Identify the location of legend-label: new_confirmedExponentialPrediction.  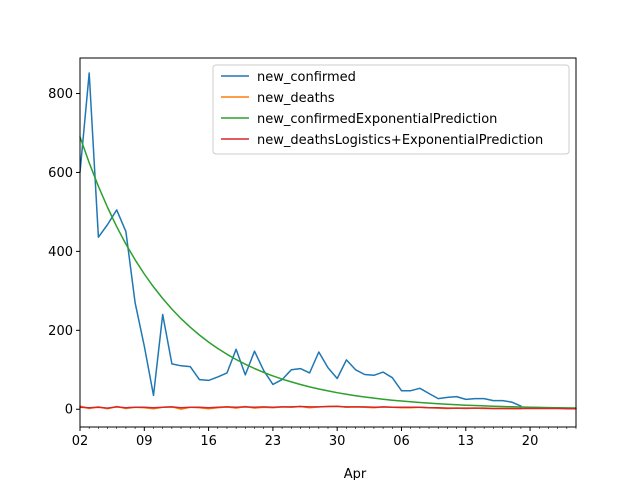
(377, 119).